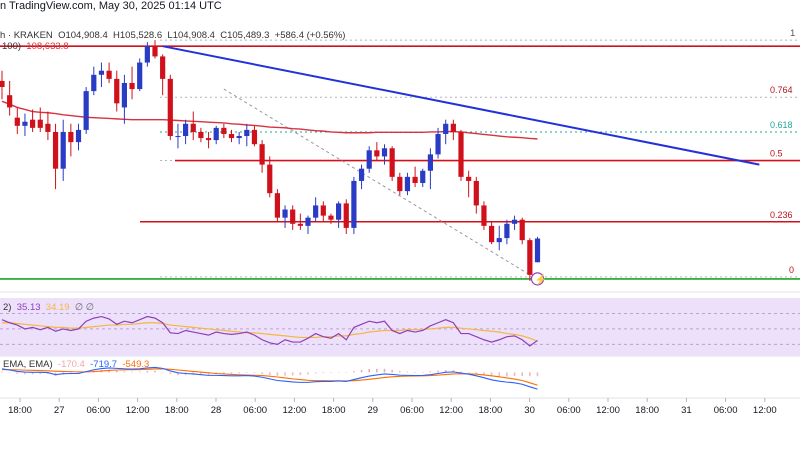 Image resolution: width=800 pixels, height=454 pixels. I want to click on ma-legend-value: 108,633.8, so click(47, 46).